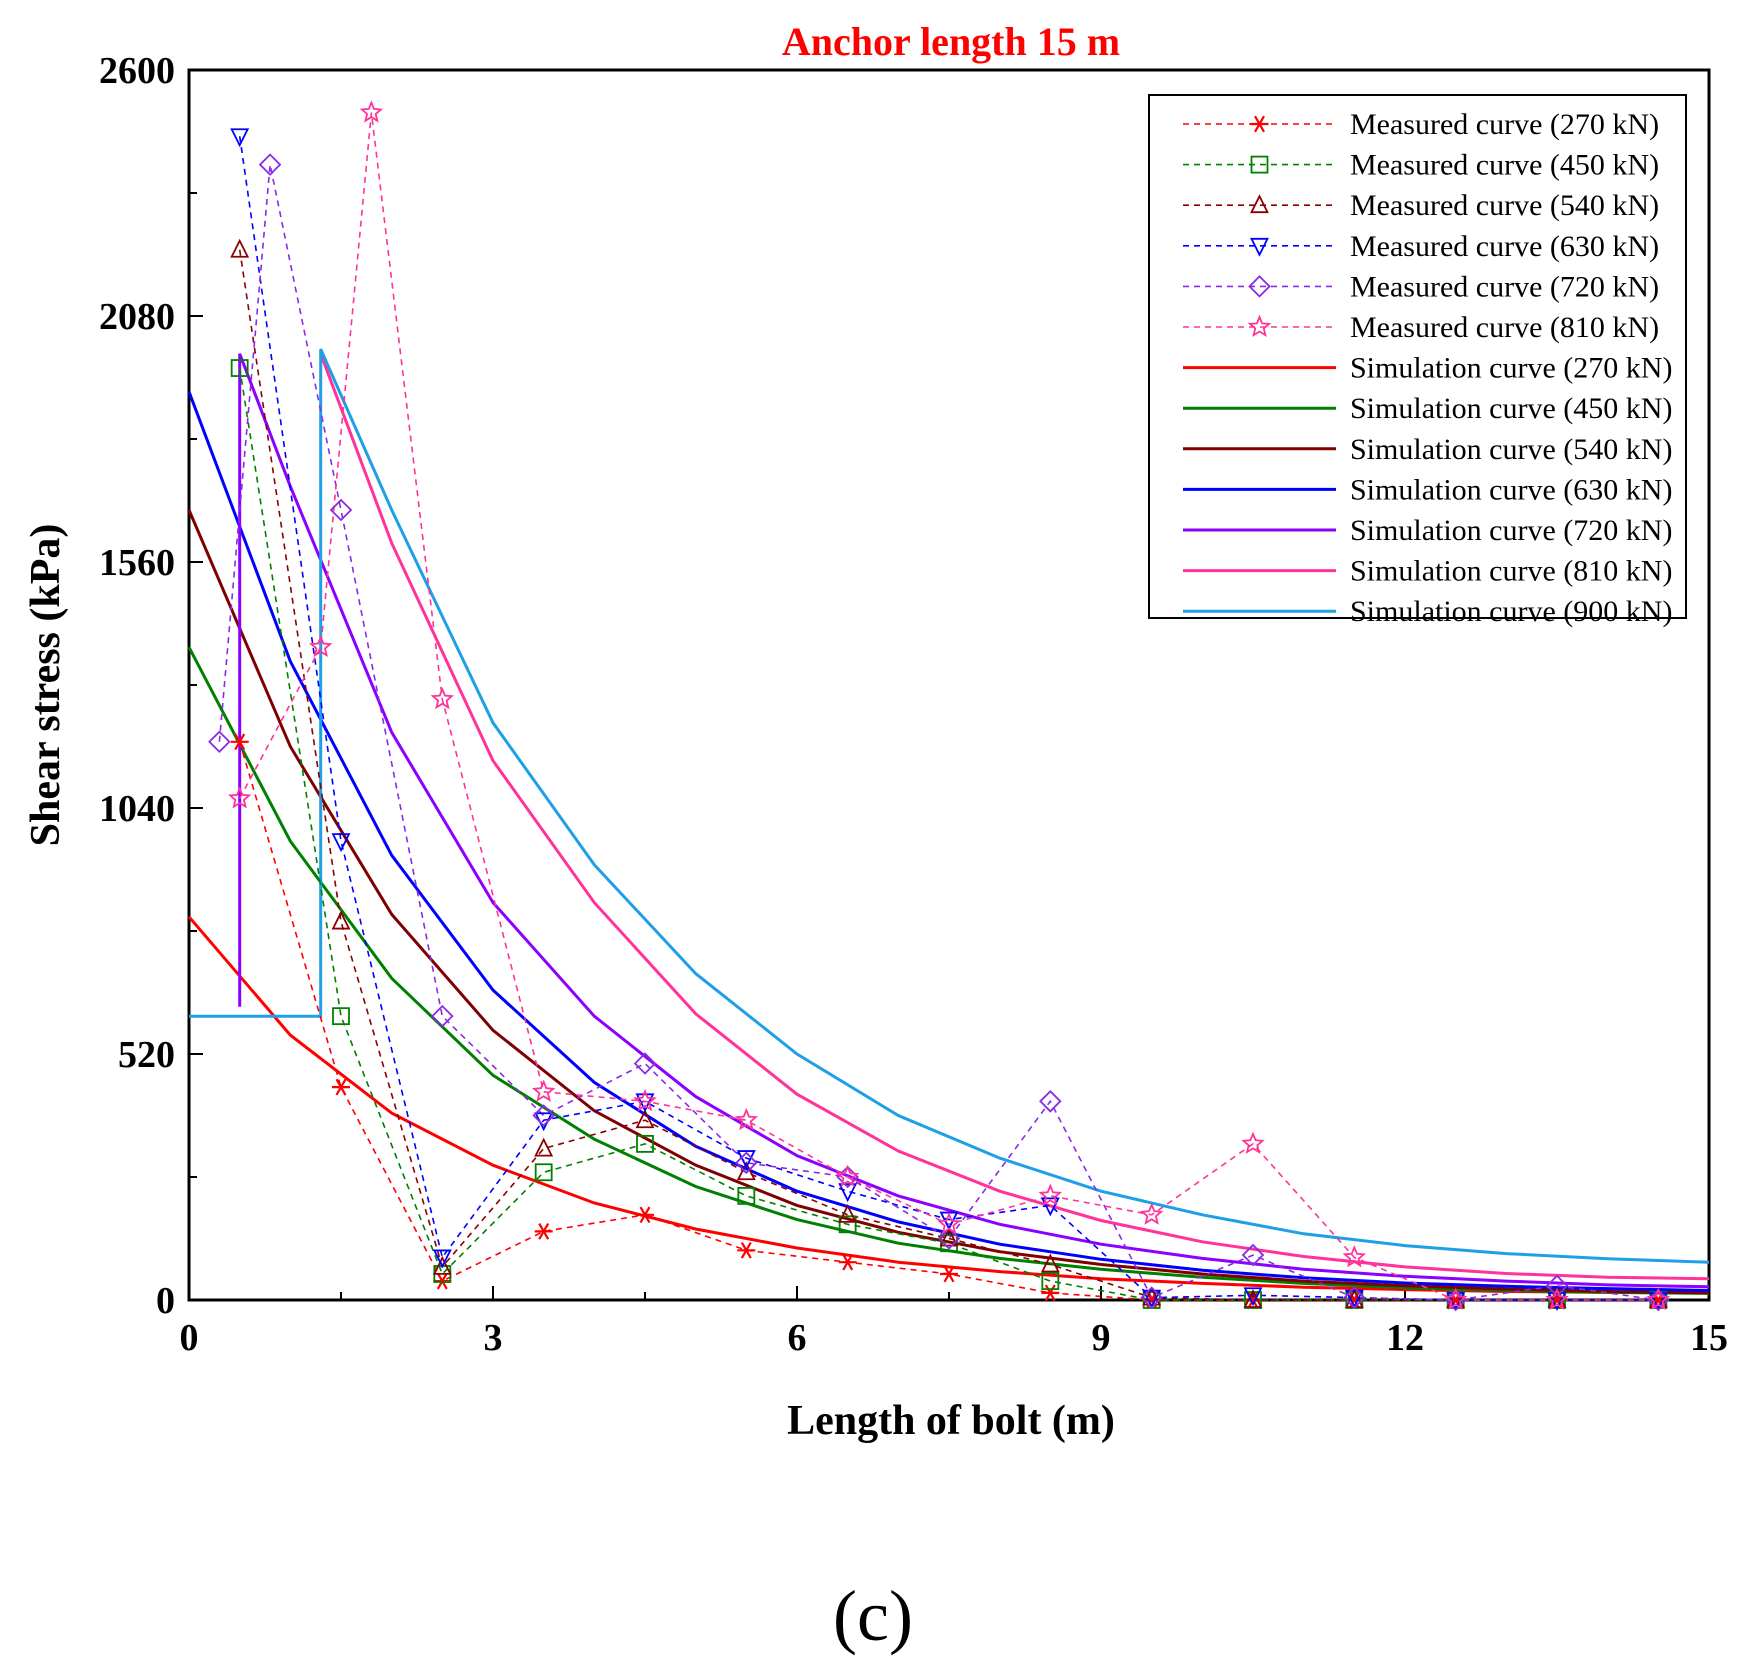  What do you see at coordinates (1259, 164) in the screenshot?
I see `legend-marker-measured-curve-450-kn` at bounding box center [1259, 164].